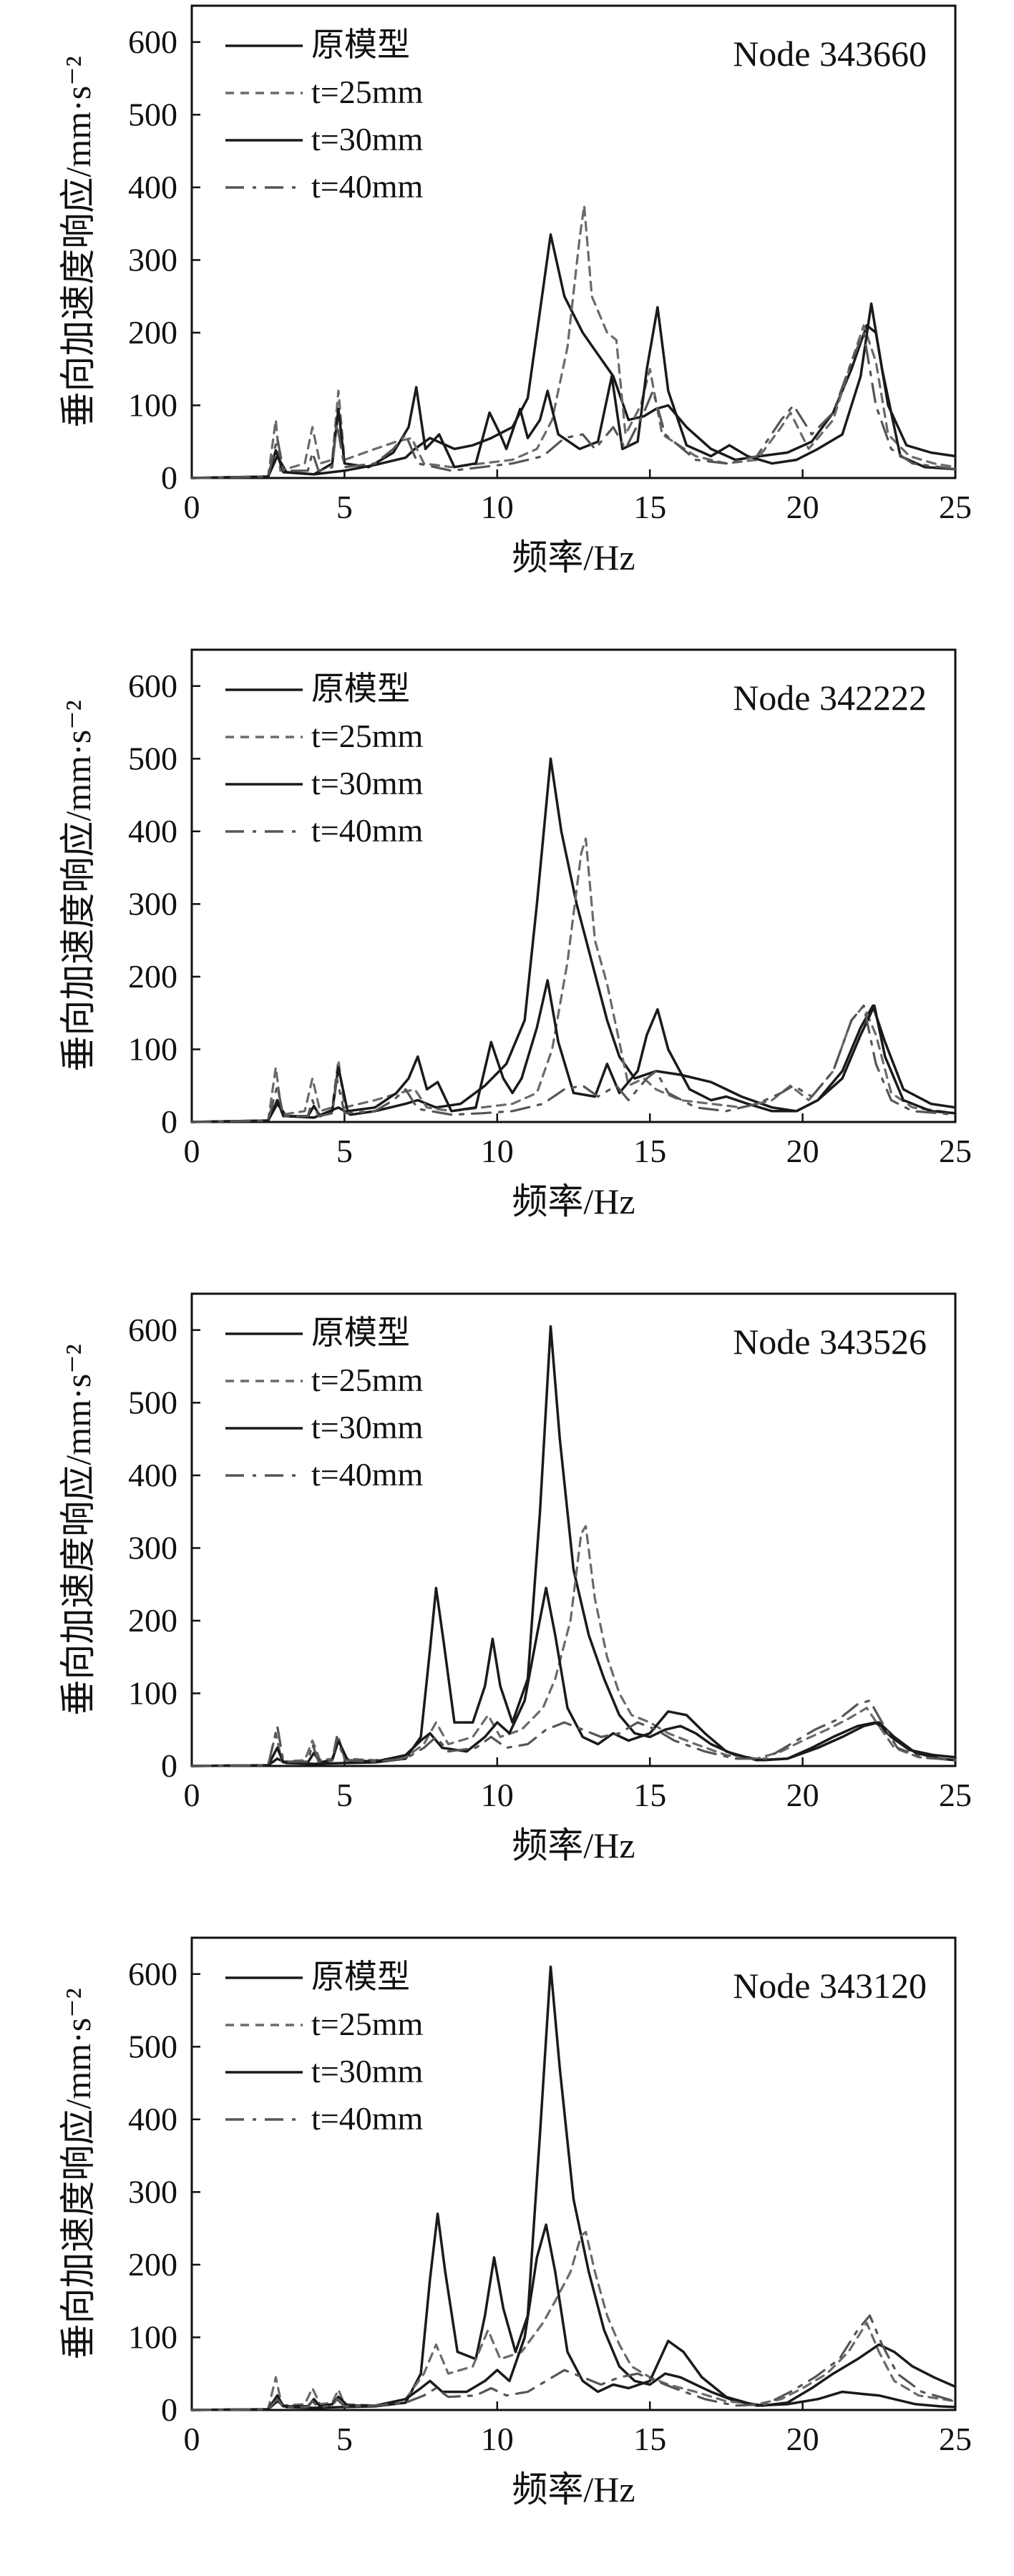 Image resolution: width=1014 pixels, height=2576 pixels. I want to click on node-label: Node 343120, so click(830, 1986).